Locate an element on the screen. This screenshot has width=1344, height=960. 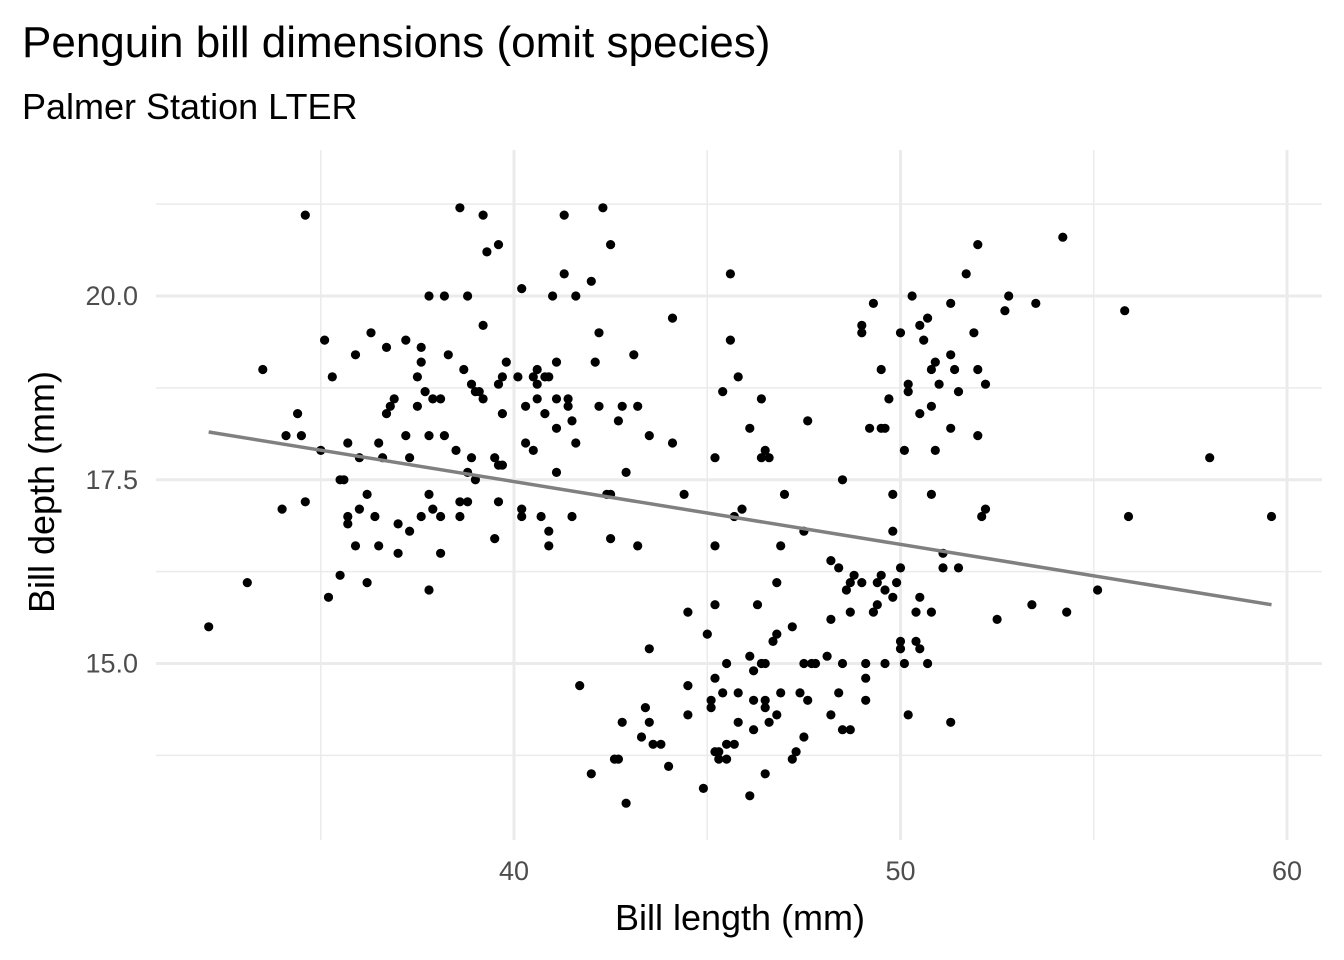
chart-title: Penguin bill dimensions (omit species) is located at coordinates (396, 42).